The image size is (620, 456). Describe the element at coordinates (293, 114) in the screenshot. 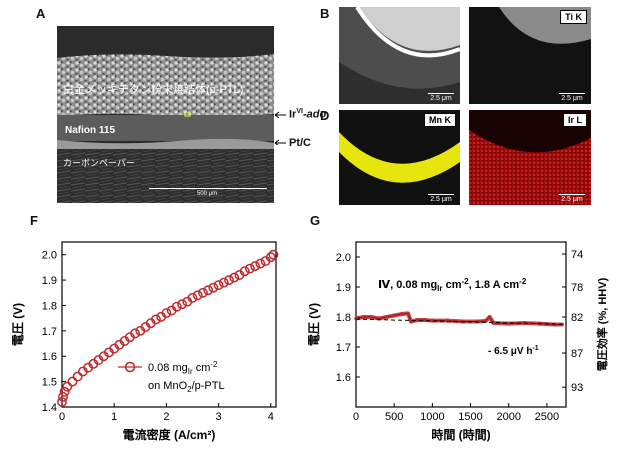

I see `sem-annotation-ir-prefix: Ir` at that location.